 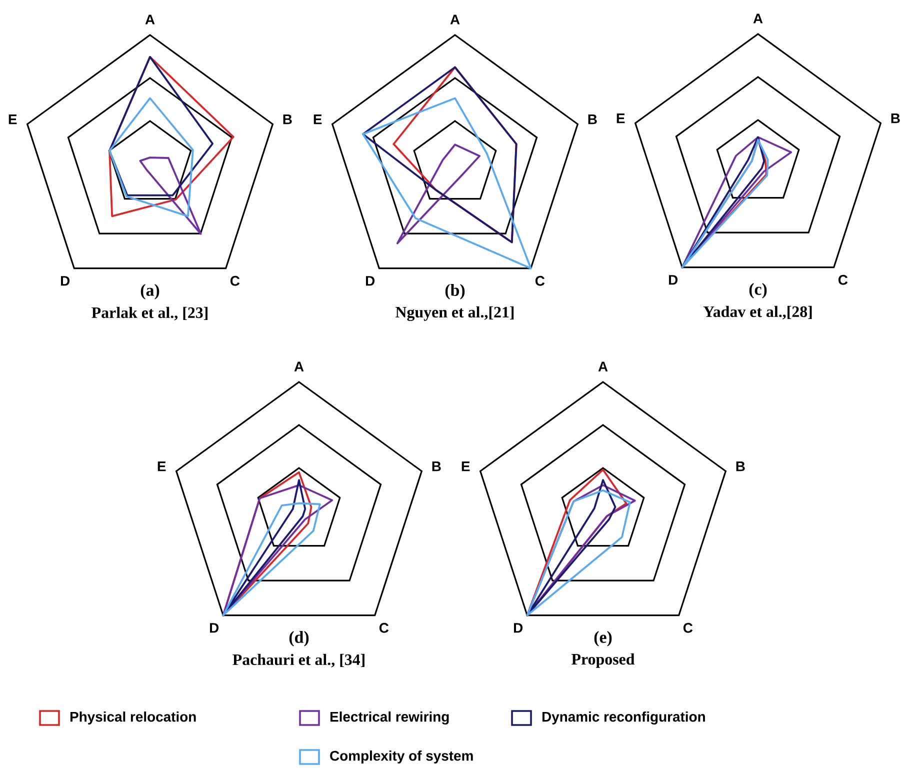 I want to click on text: Yadav et al.,[28], so click(x=757, y=313).